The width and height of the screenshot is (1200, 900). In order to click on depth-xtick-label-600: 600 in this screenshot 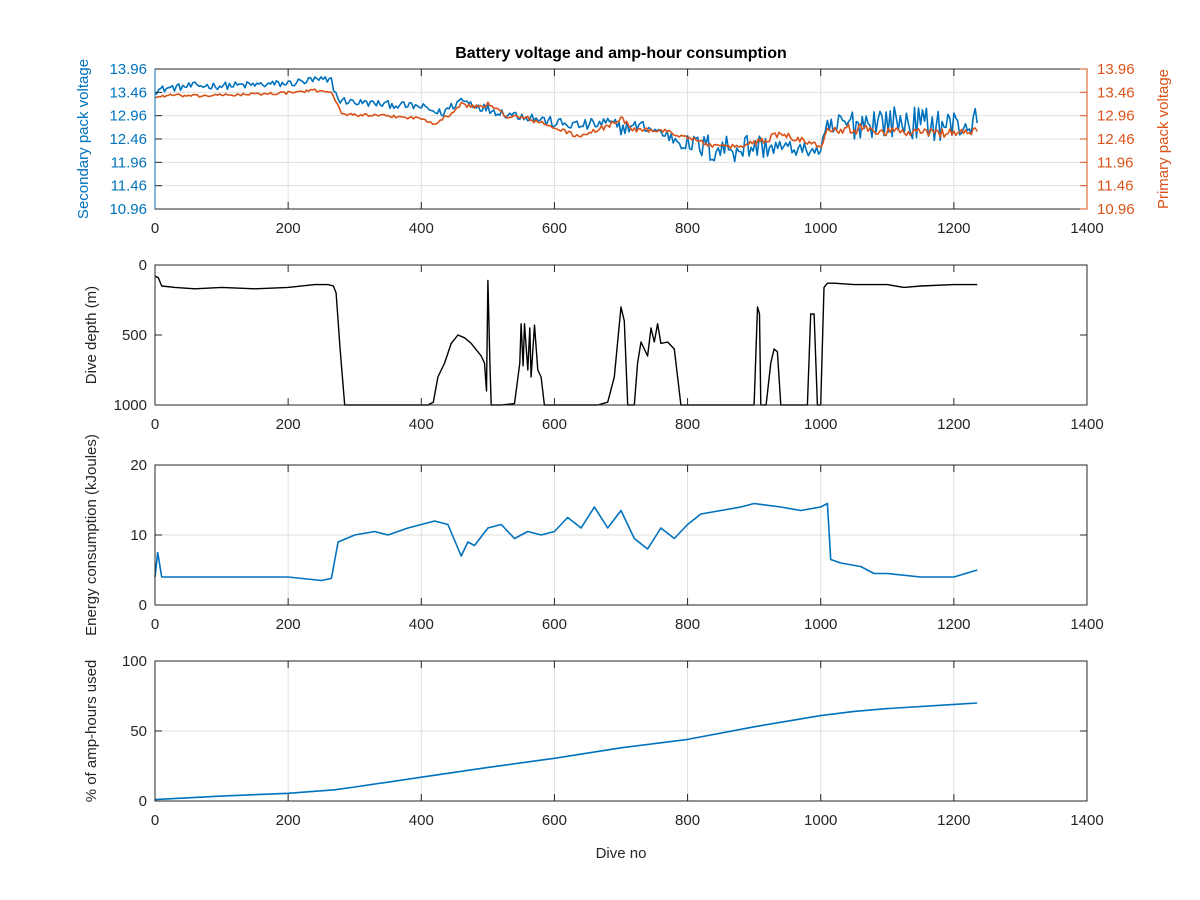, I will do `click(554, 424)`.